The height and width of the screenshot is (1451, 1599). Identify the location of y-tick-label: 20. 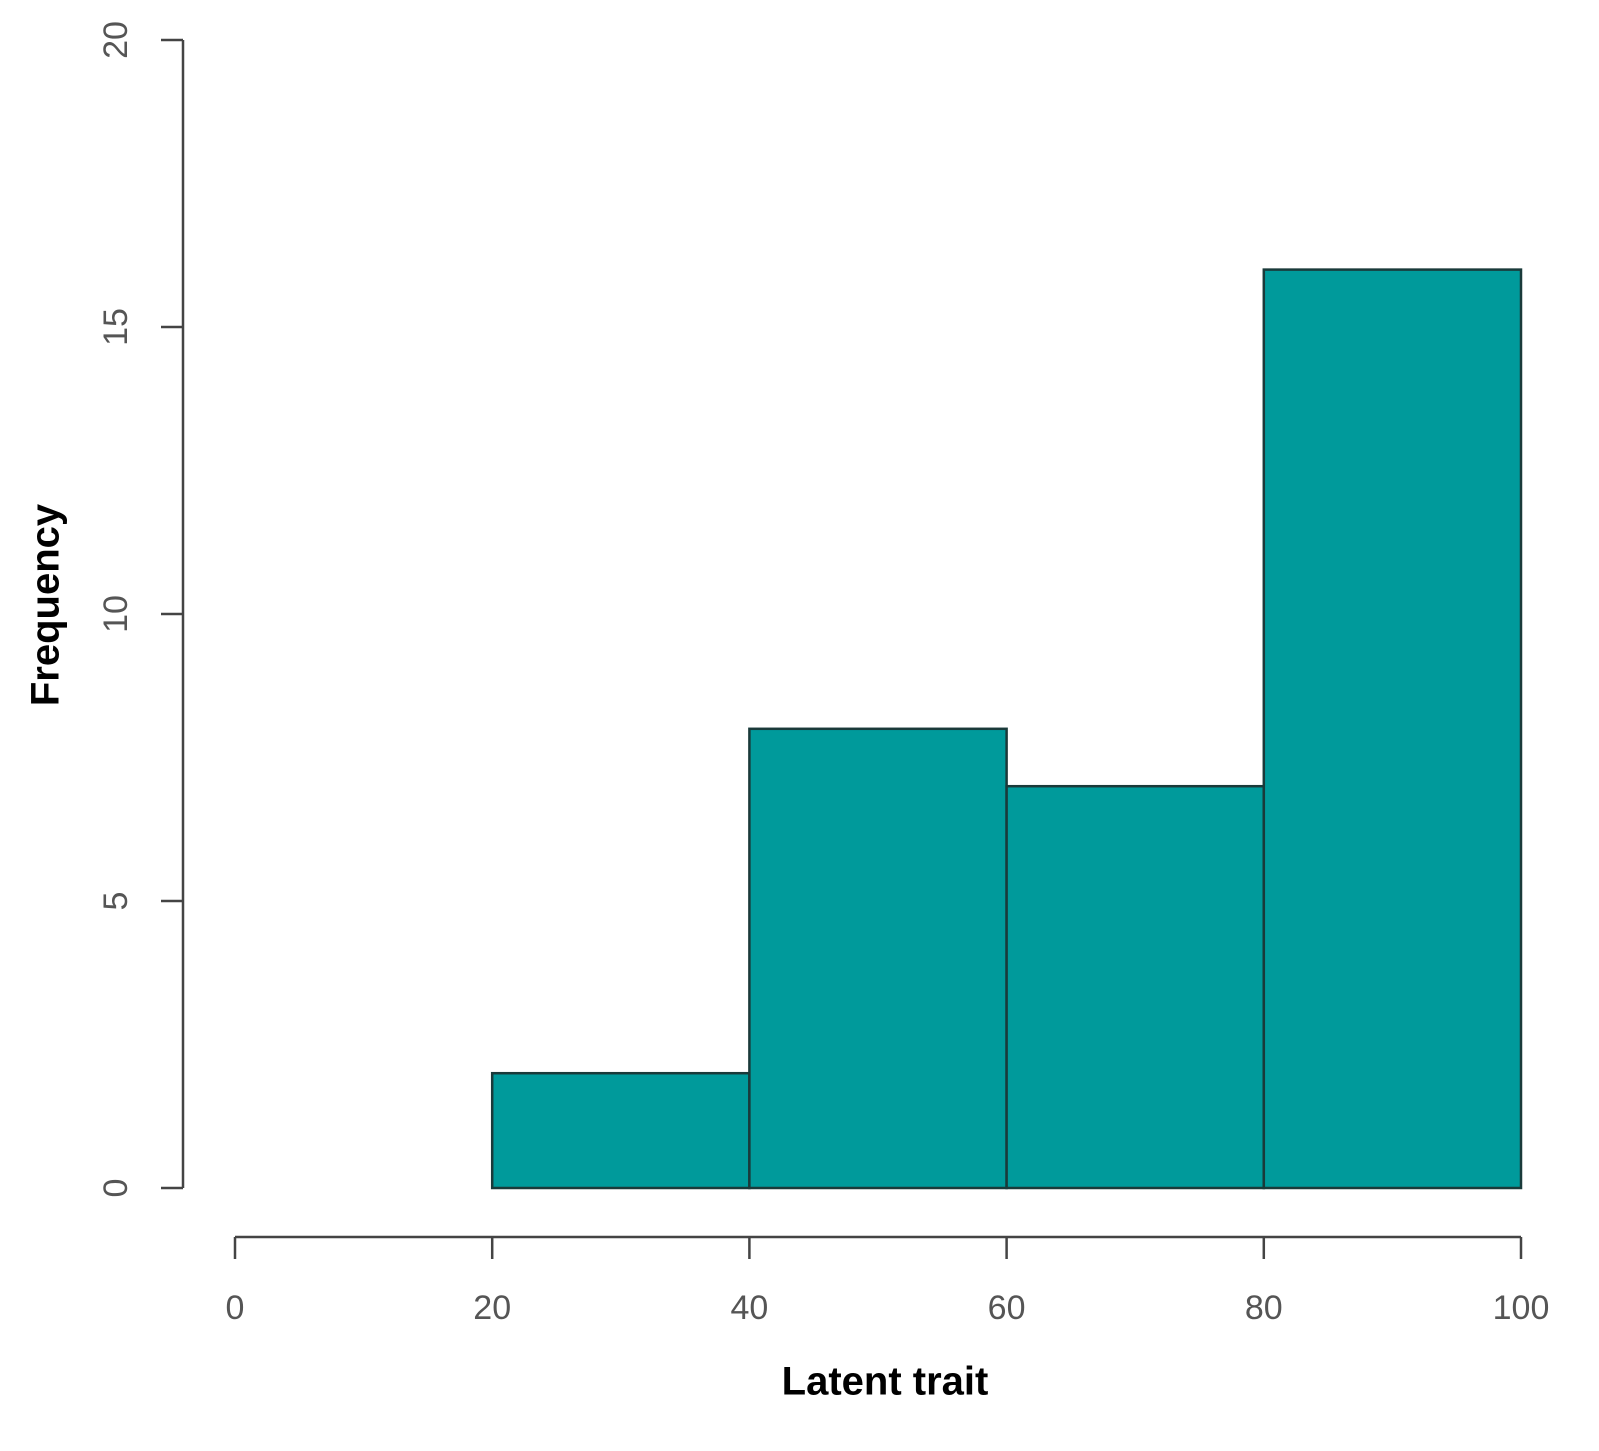
(116, 40).